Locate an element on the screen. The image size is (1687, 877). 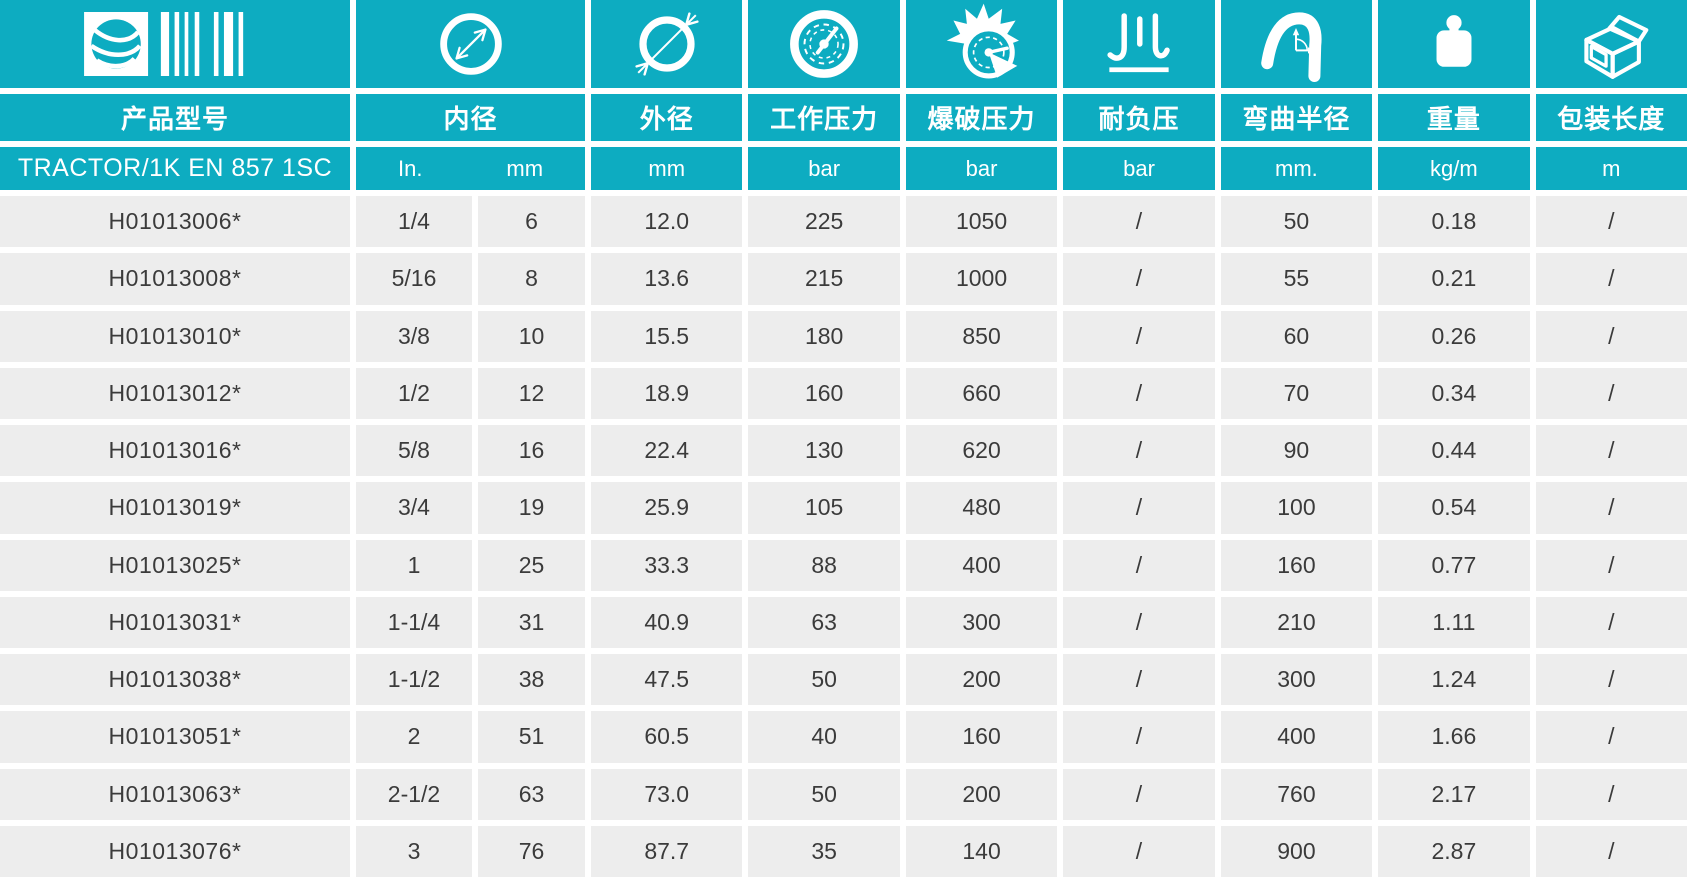
unit-vacuum-resistance: bar is located at coordinates (1139, 168).